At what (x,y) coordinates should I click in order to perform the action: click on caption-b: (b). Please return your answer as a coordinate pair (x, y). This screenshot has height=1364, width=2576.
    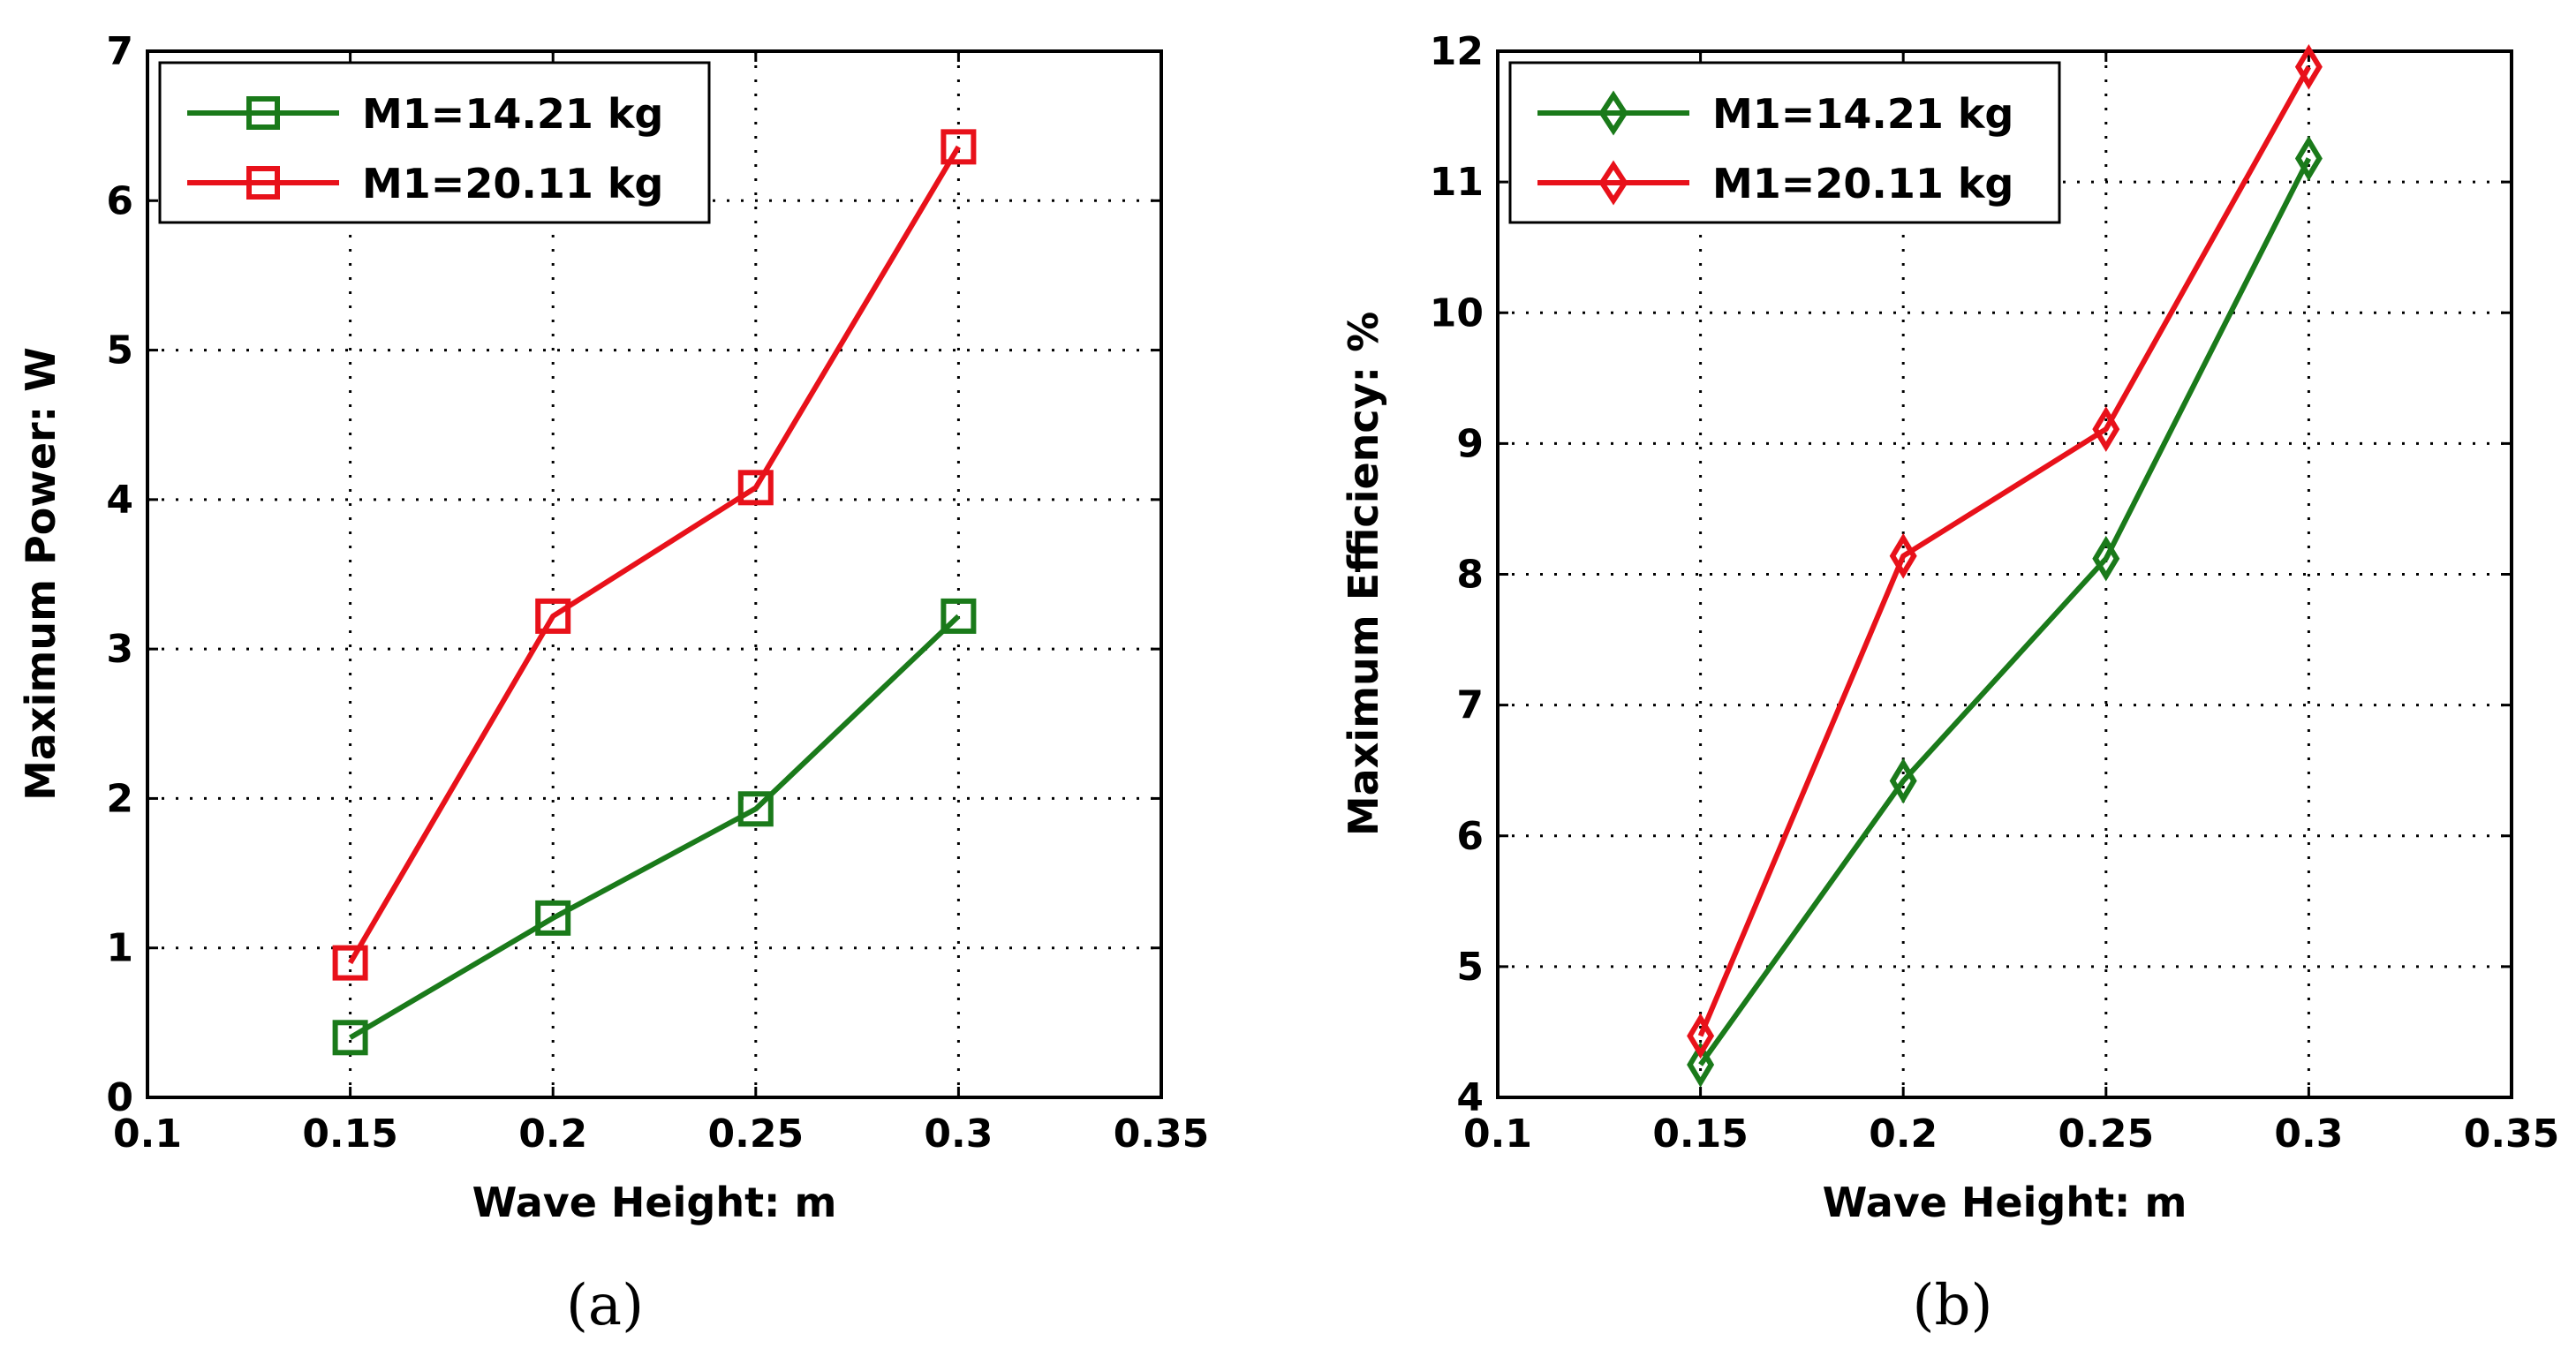
    Looking at the image, I should click on (1953, 1305).